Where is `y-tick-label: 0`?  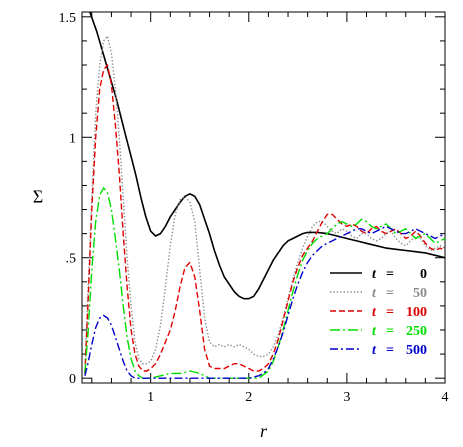 y-tick-label: 0 is located at coordinates (72, 379).